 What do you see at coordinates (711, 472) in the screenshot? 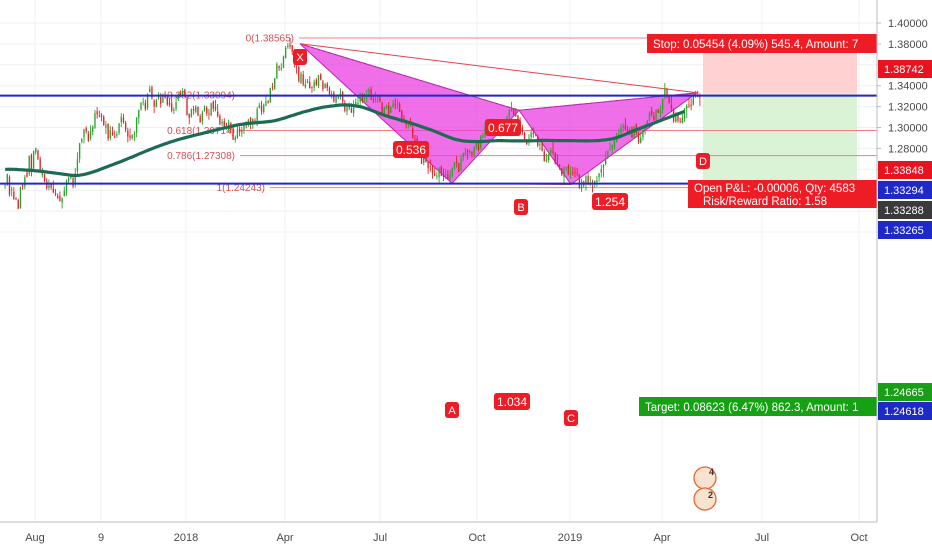
I see `event-count: 4` at bounding box center [711, 472].